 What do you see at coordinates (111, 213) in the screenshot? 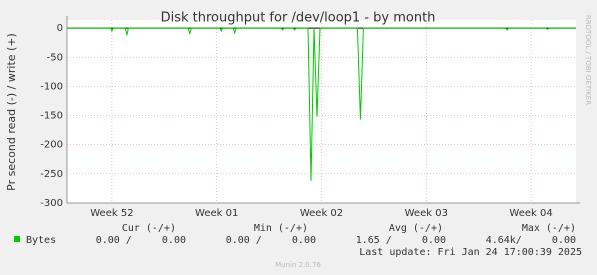
I see `x-tick-label: Week 52` at bounding box center [111, 213].